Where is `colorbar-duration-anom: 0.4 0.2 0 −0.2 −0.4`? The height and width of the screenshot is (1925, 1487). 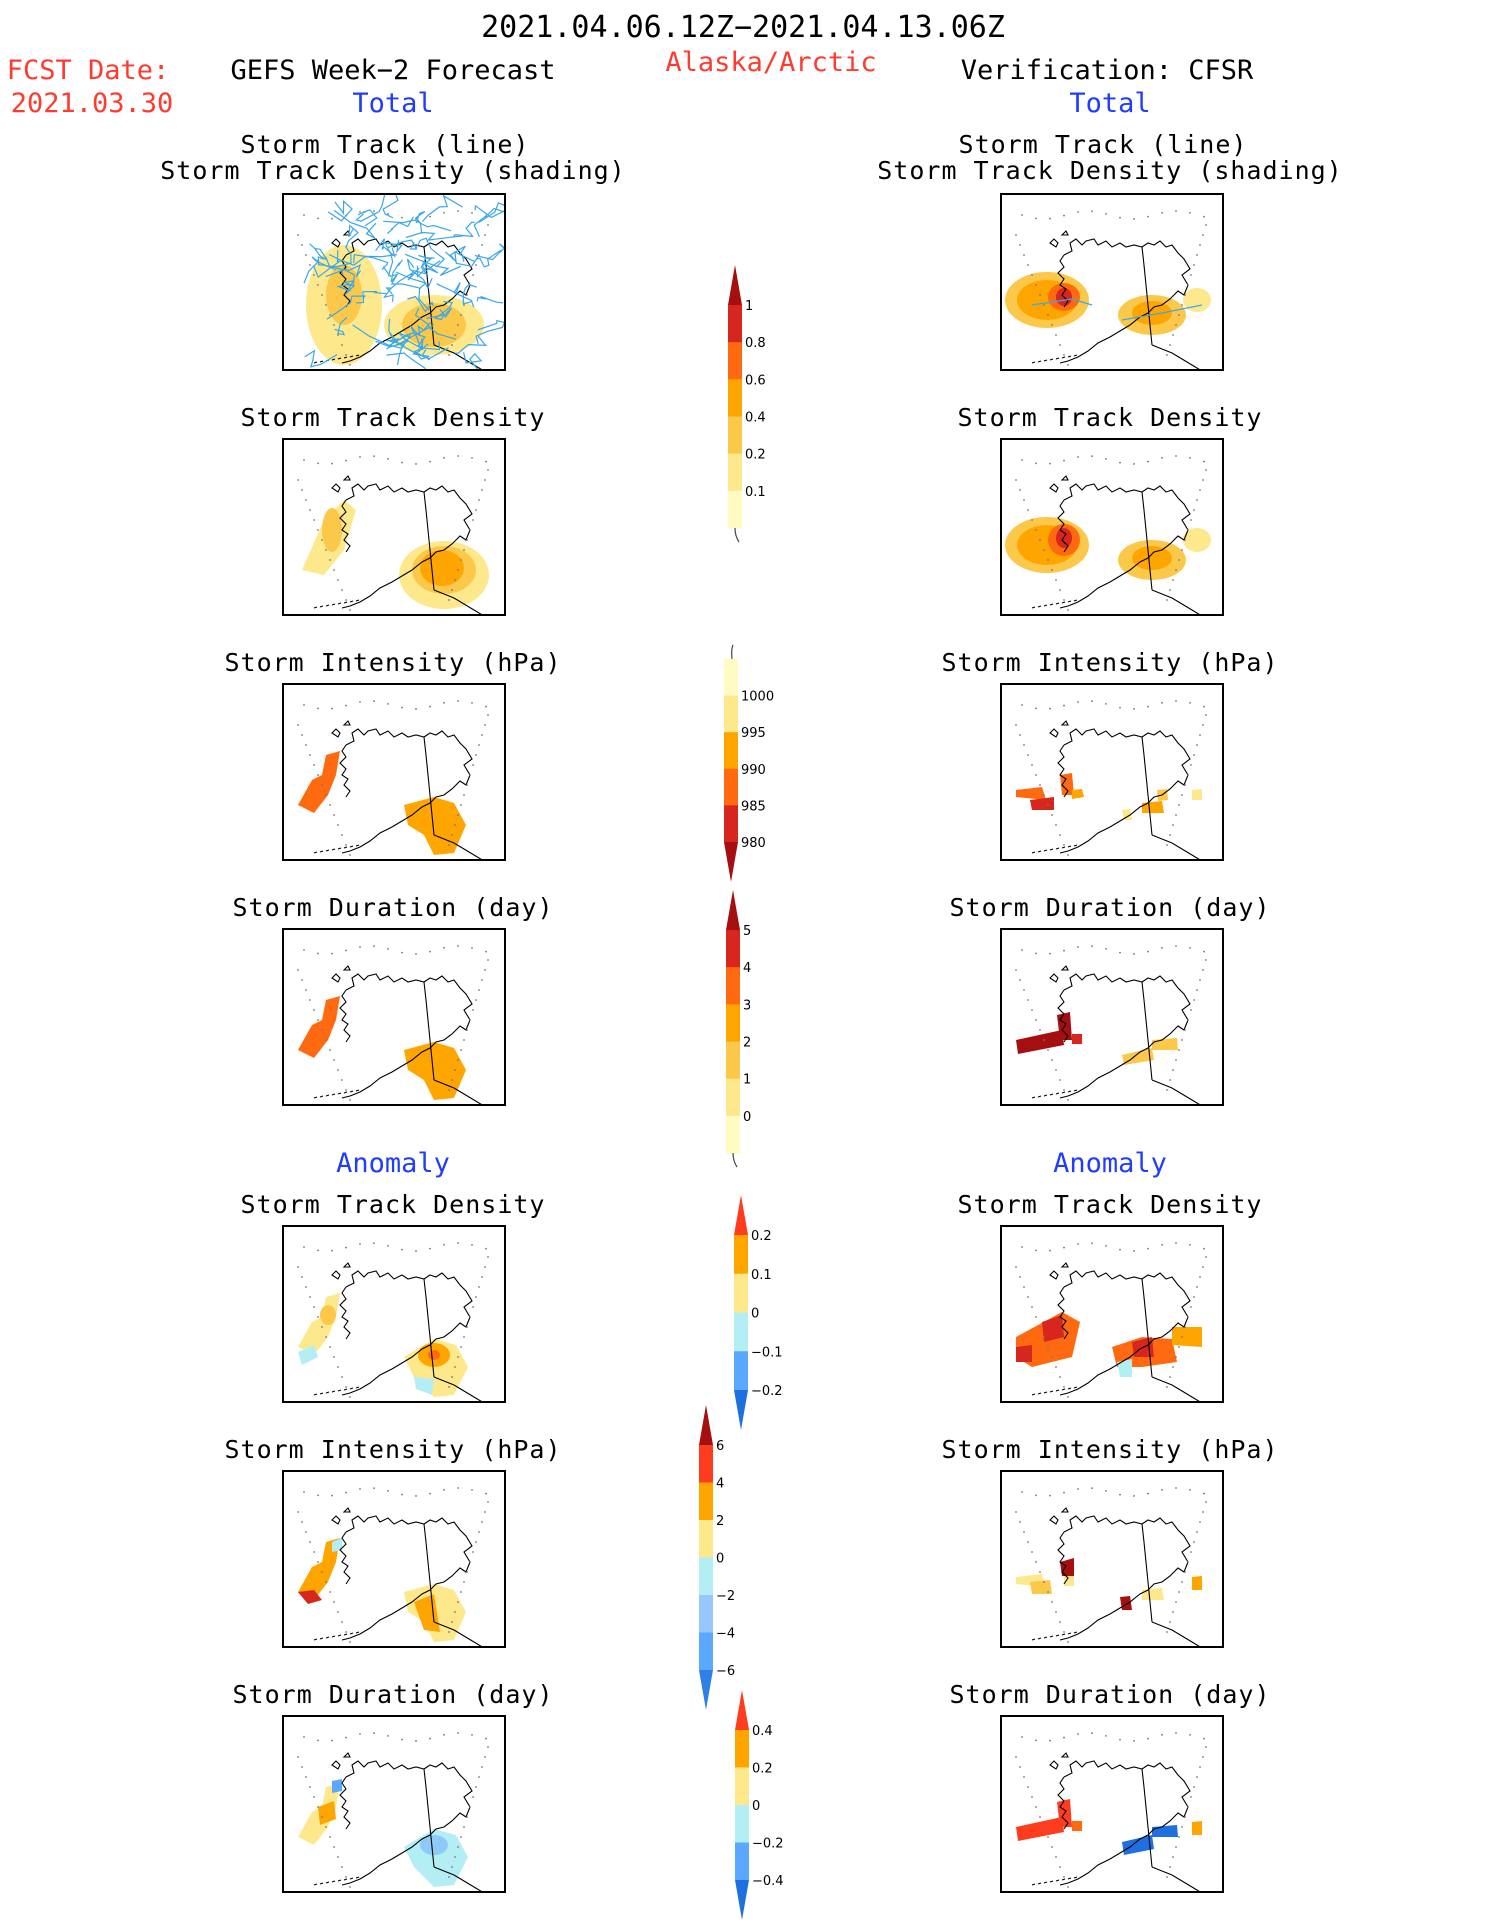 colorbar-duration-anom: 0.4 0.2 0 −0.2 −0.4 is located at coordinates (765, 1807).